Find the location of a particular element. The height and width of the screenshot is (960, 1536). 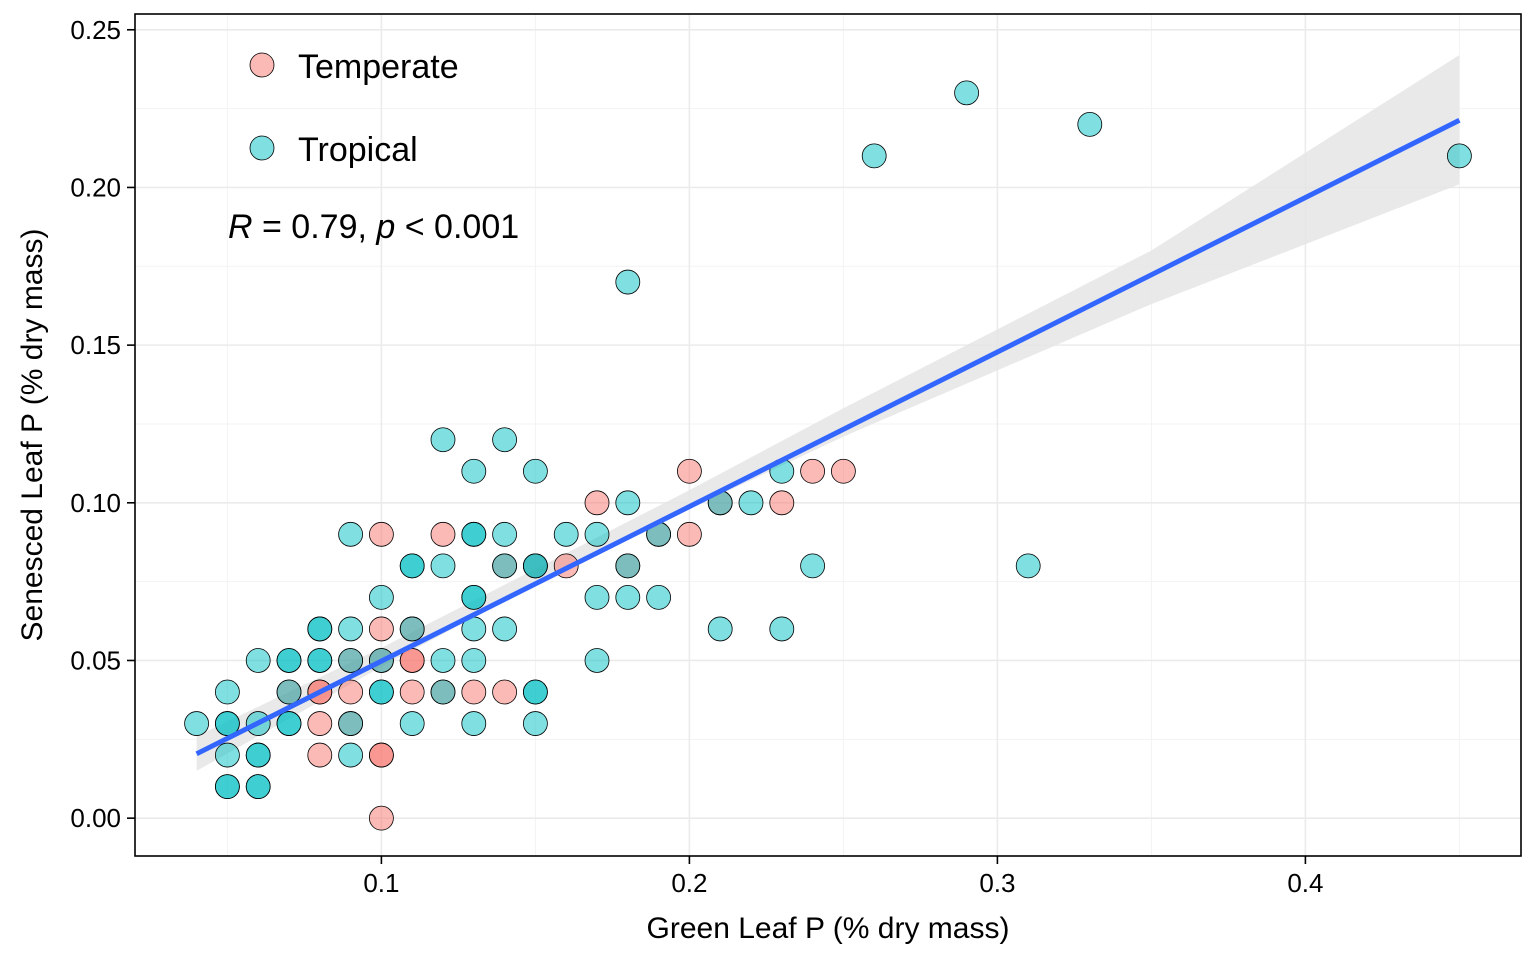

x-tick-label: 0.1 is located at coordinates (381, 883).